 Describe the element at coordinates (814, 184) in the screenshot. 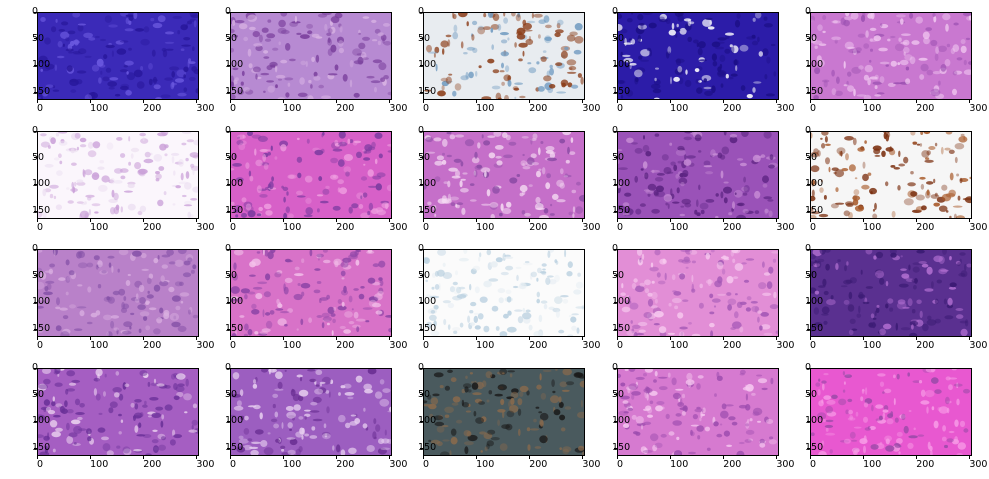

I see `y-tick-label: 100` at that location.